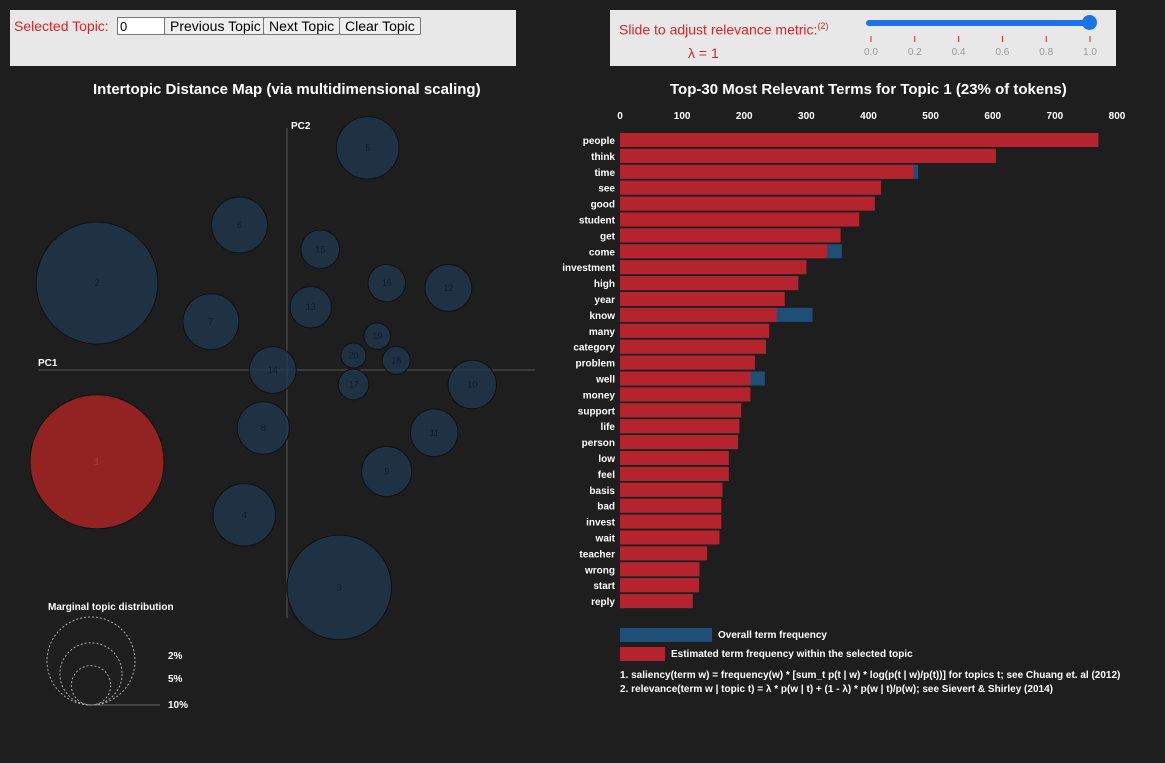  I want to click on term-label: student, so click(597, 221).